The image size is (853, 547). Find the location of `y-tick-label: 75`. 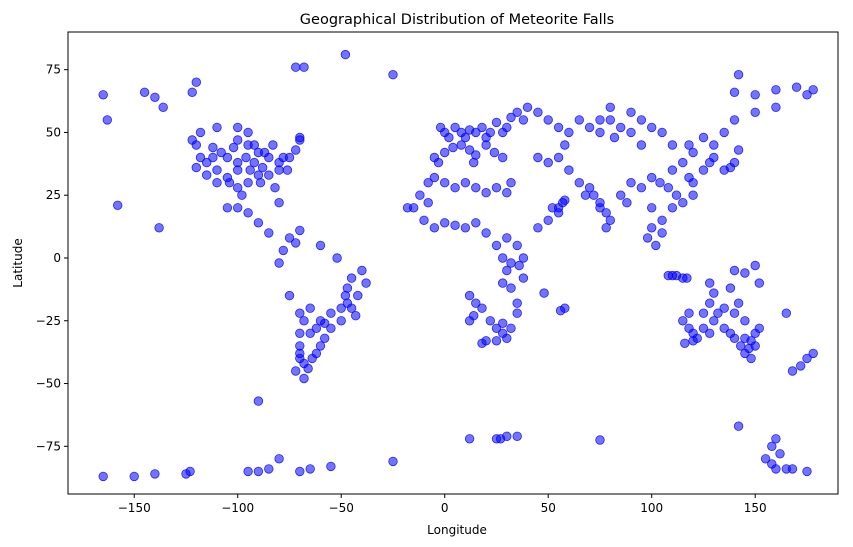

y-tick-label: 75 is located at coordinates (53, 70).